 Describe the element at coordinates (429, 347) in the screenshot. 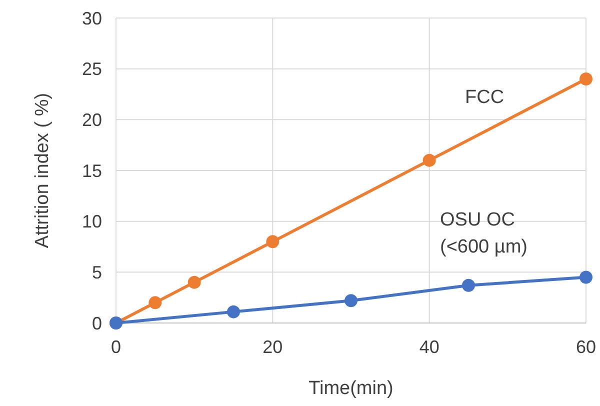

I see `x-tick-label: 40` at that location.